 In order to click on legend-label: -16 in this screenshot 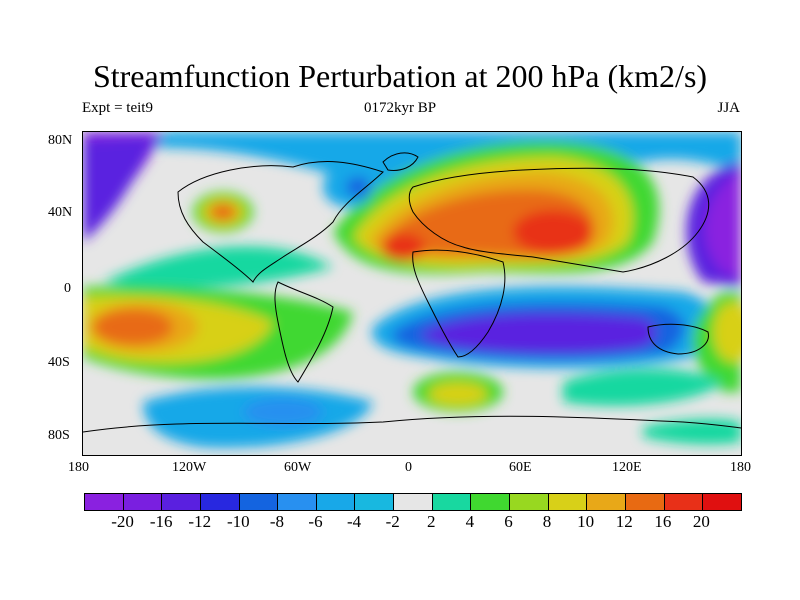, I will do `click(161, 521)`.